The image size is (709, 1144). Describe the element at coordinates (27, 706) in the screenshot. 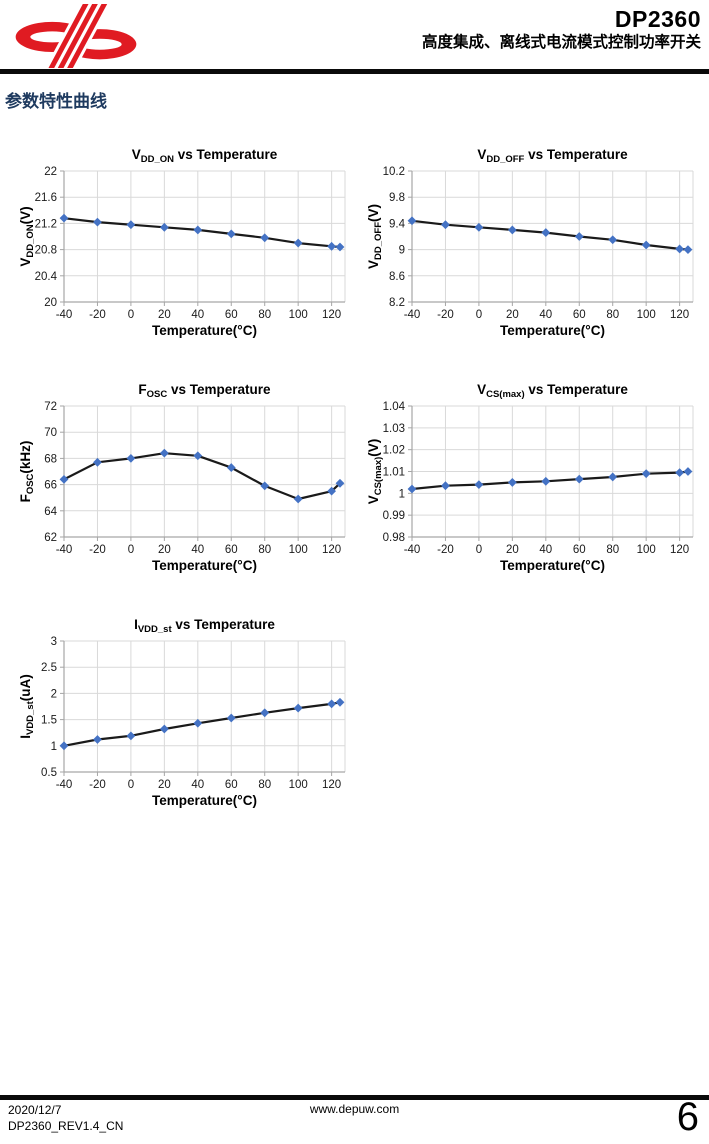

I see `y-axis-title: IVDD_st(uA)` at that location.